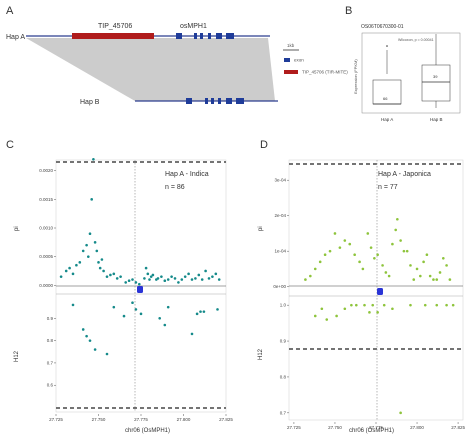 The width and height of the screenshot is (474, 439). Describe the element at coordinates (291, 45) in the screenshot. I see `scale-bar-label: 1kb` at that location.